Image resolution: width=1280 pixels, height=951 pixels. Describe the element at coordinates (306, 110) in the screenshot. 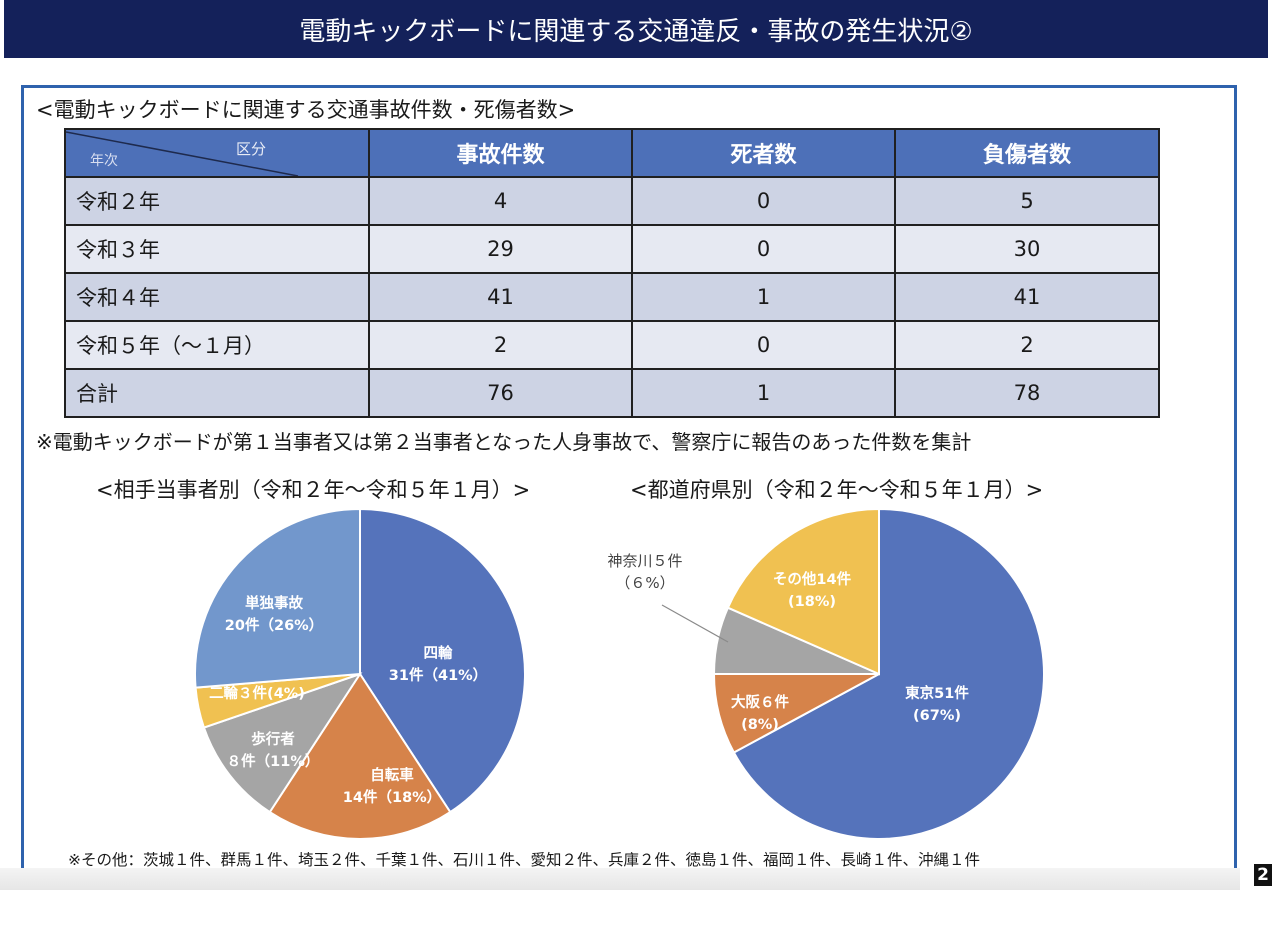

I see `table-section-title: <電動キックボードに関連する交通事故件数・死傷者数>` at that location.